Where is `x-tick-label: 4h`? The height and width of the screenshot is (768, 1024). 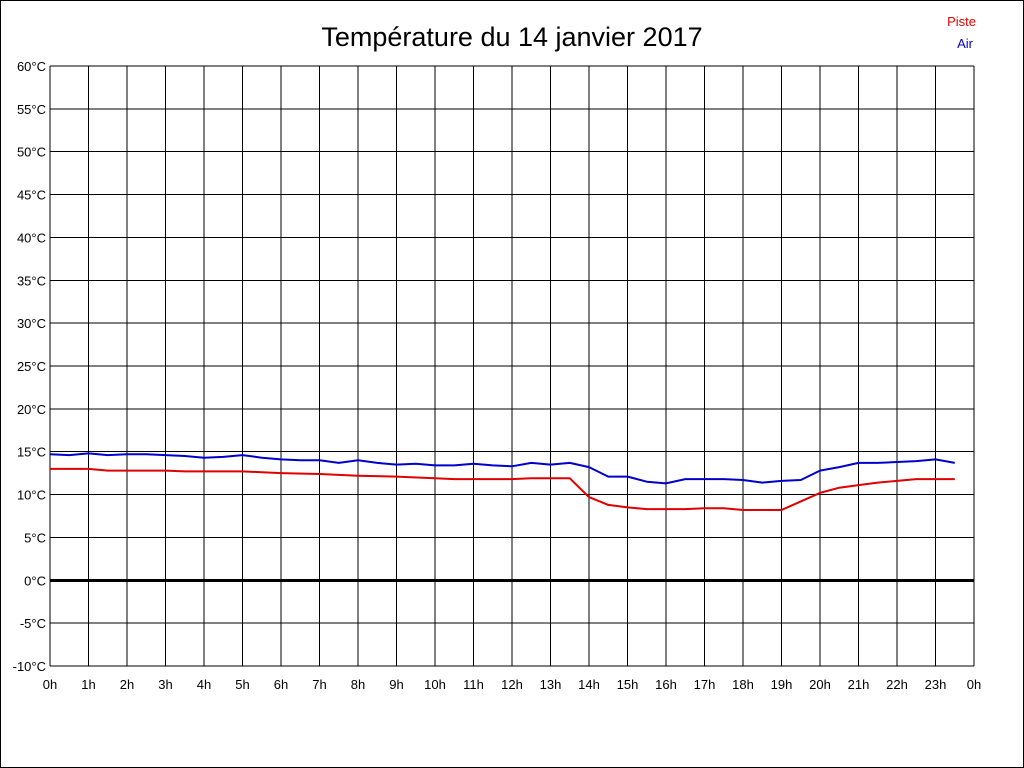 x-tick-label: 4h is located at coordinates (204, 684).